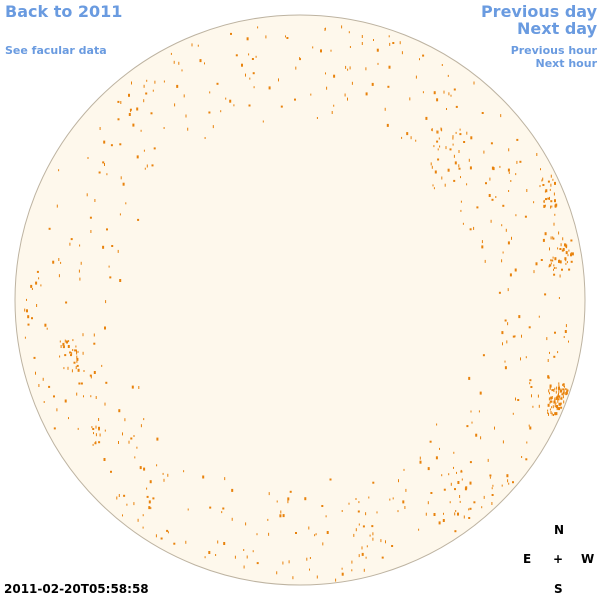  I want to click on back-to-year-link: Back to 2011, so click(64, 11).